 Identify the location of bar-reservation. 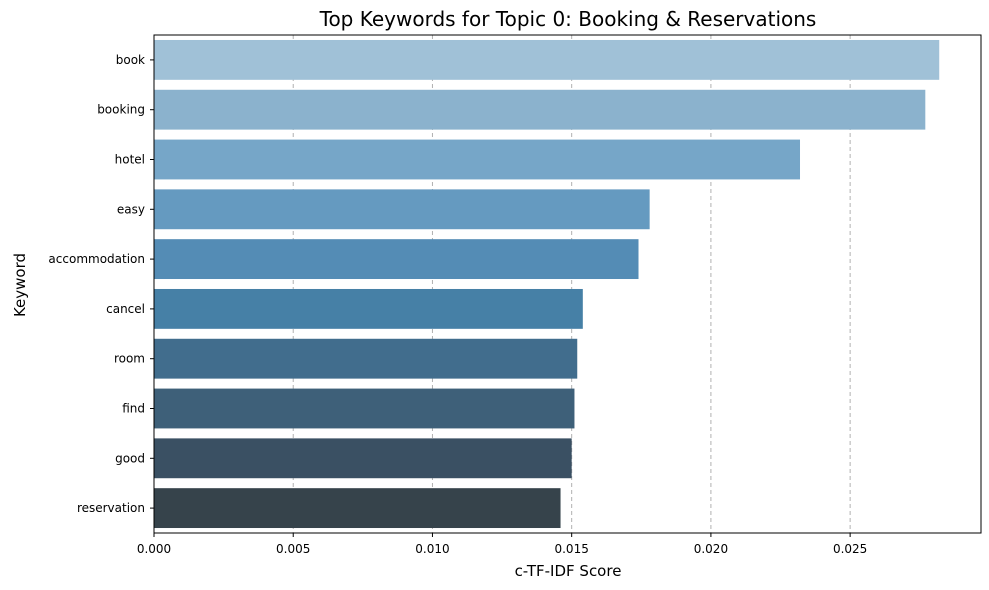
(357, 508).